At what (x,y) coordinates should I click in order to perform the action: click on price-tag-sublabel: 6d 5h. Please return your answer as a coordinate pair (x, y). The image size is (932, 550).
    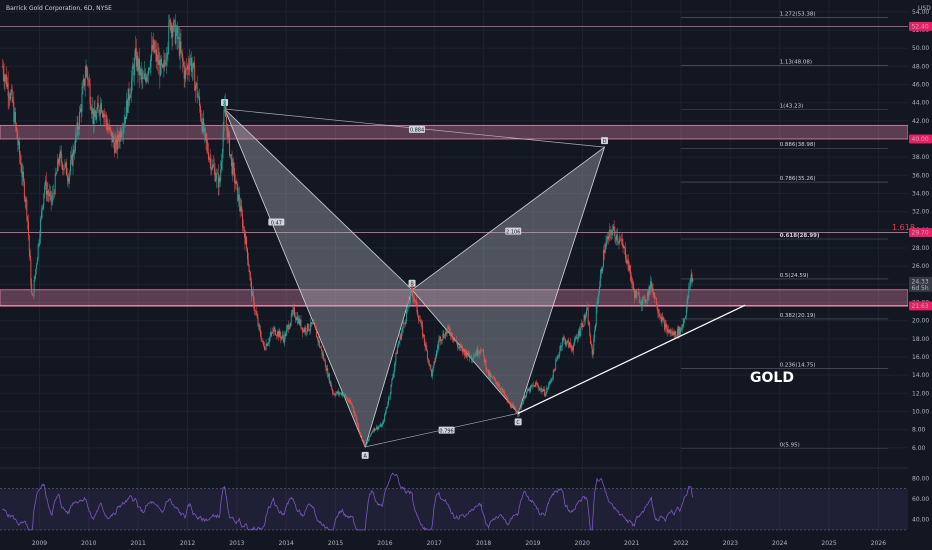
    Looking at the image, I should click on (920, 288).